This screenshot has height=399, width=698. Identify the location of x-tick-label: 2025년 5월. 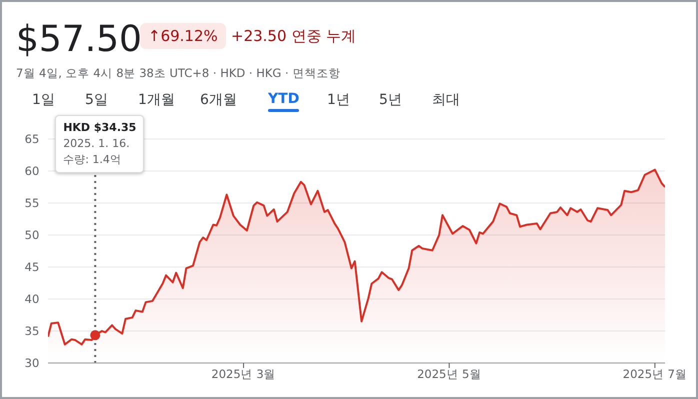
(449, 374).